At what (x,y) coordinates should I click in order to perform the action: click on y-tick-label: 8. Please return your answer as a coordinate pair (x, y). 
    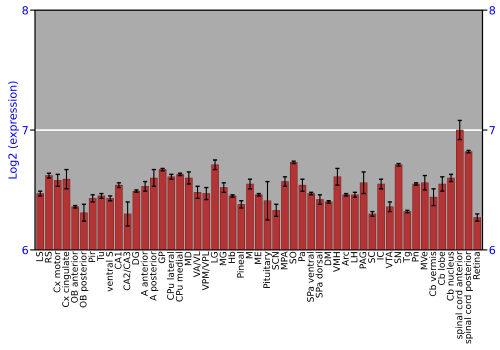
    Looking at the image, I should click on (25, 10).